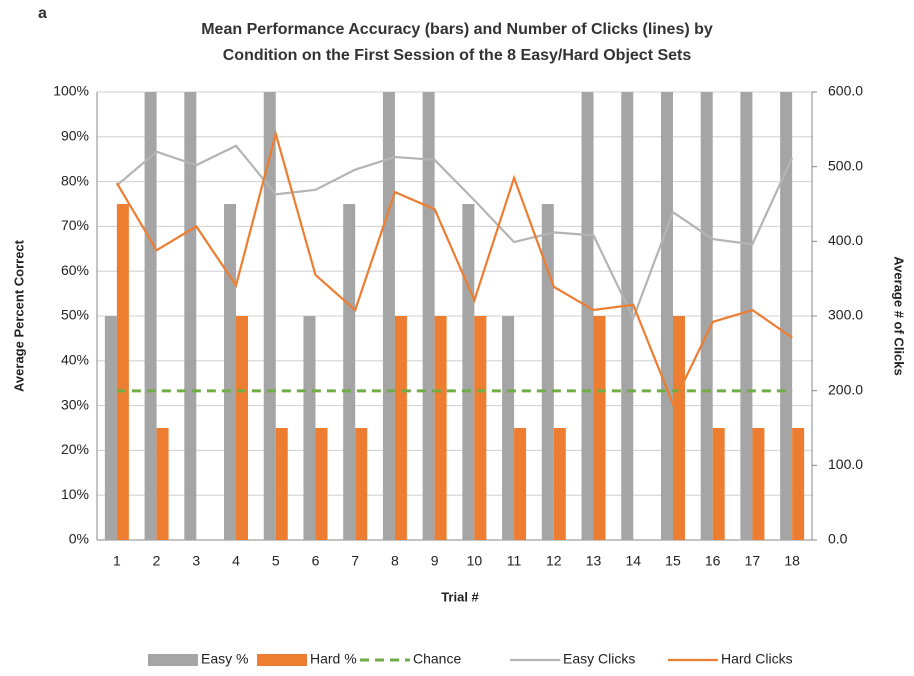  I want to click on y-tick-label: 70%, so click(75, 225).